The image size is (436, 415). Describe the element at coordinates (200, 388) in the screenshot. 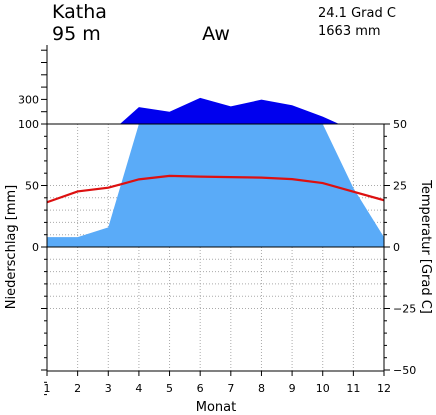

I see `x-tick-label: 6` at that location.